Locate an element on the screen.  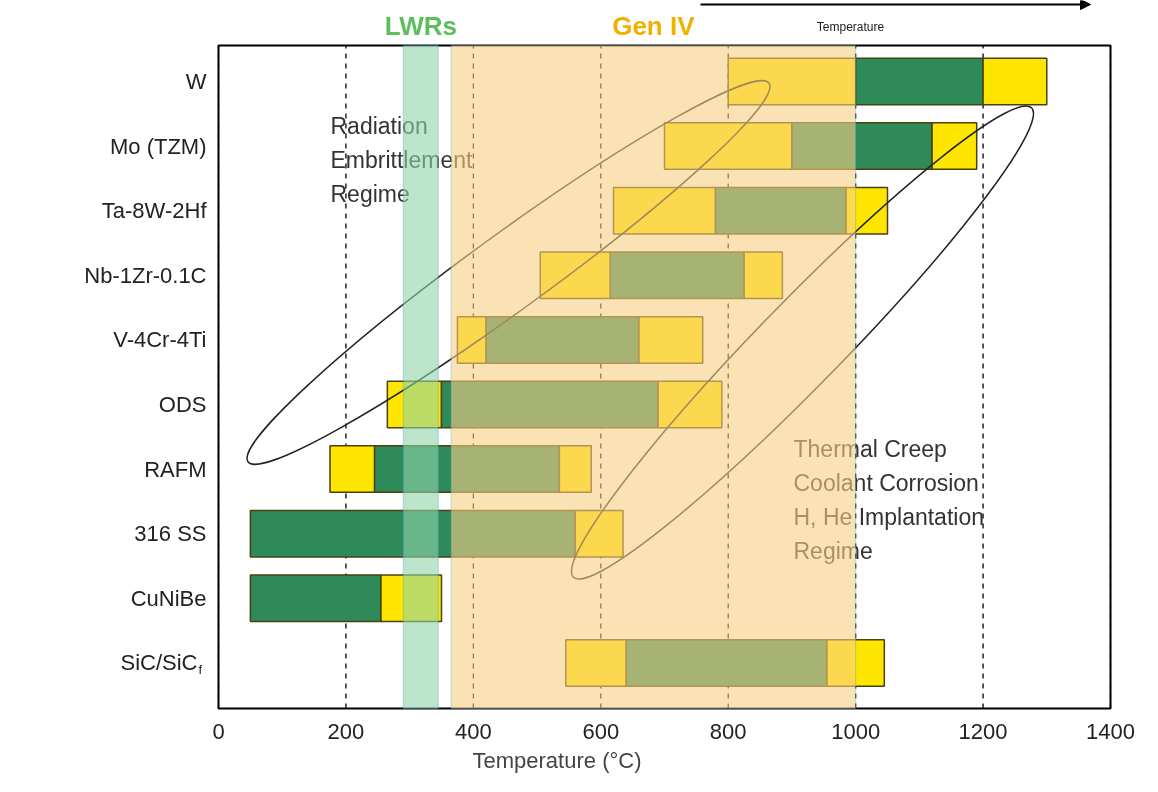
y-tick-label: Ta-8W-2Hf is located at coordinates (154, 211).